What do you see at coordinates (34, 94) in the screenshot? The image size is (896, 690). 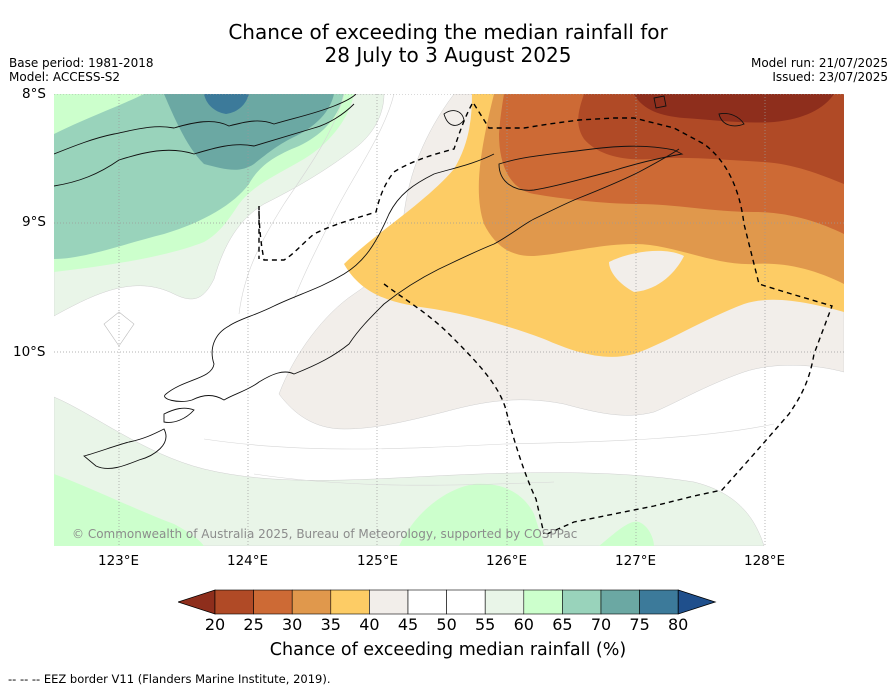 I see `lat-tick-8s: 8°S` at bounding box center [34, 94].